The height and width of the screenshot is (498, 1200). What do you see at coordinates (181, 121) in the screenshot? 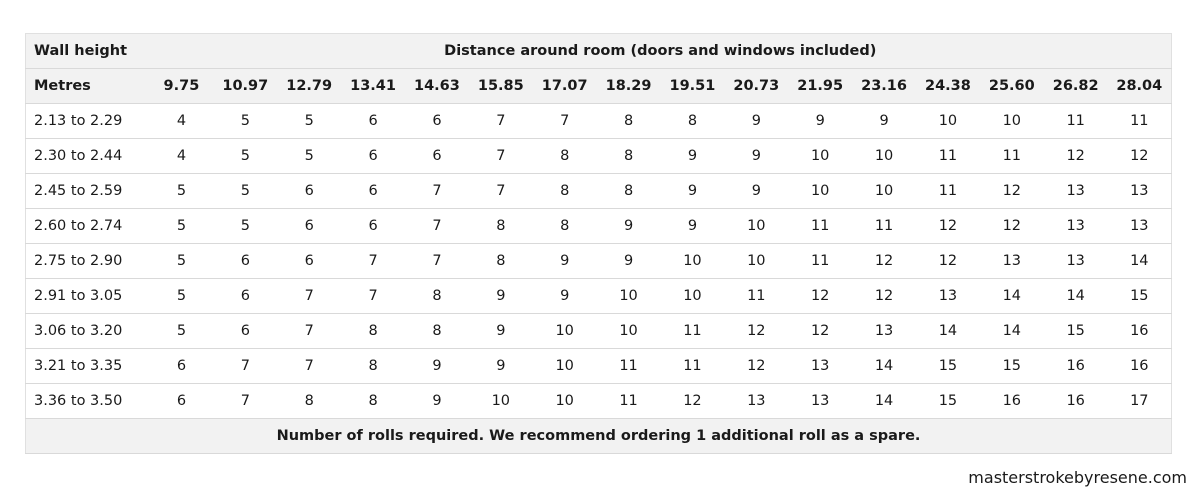
I see `rolls-required-cell: 4` at bounding box center [181, 121].